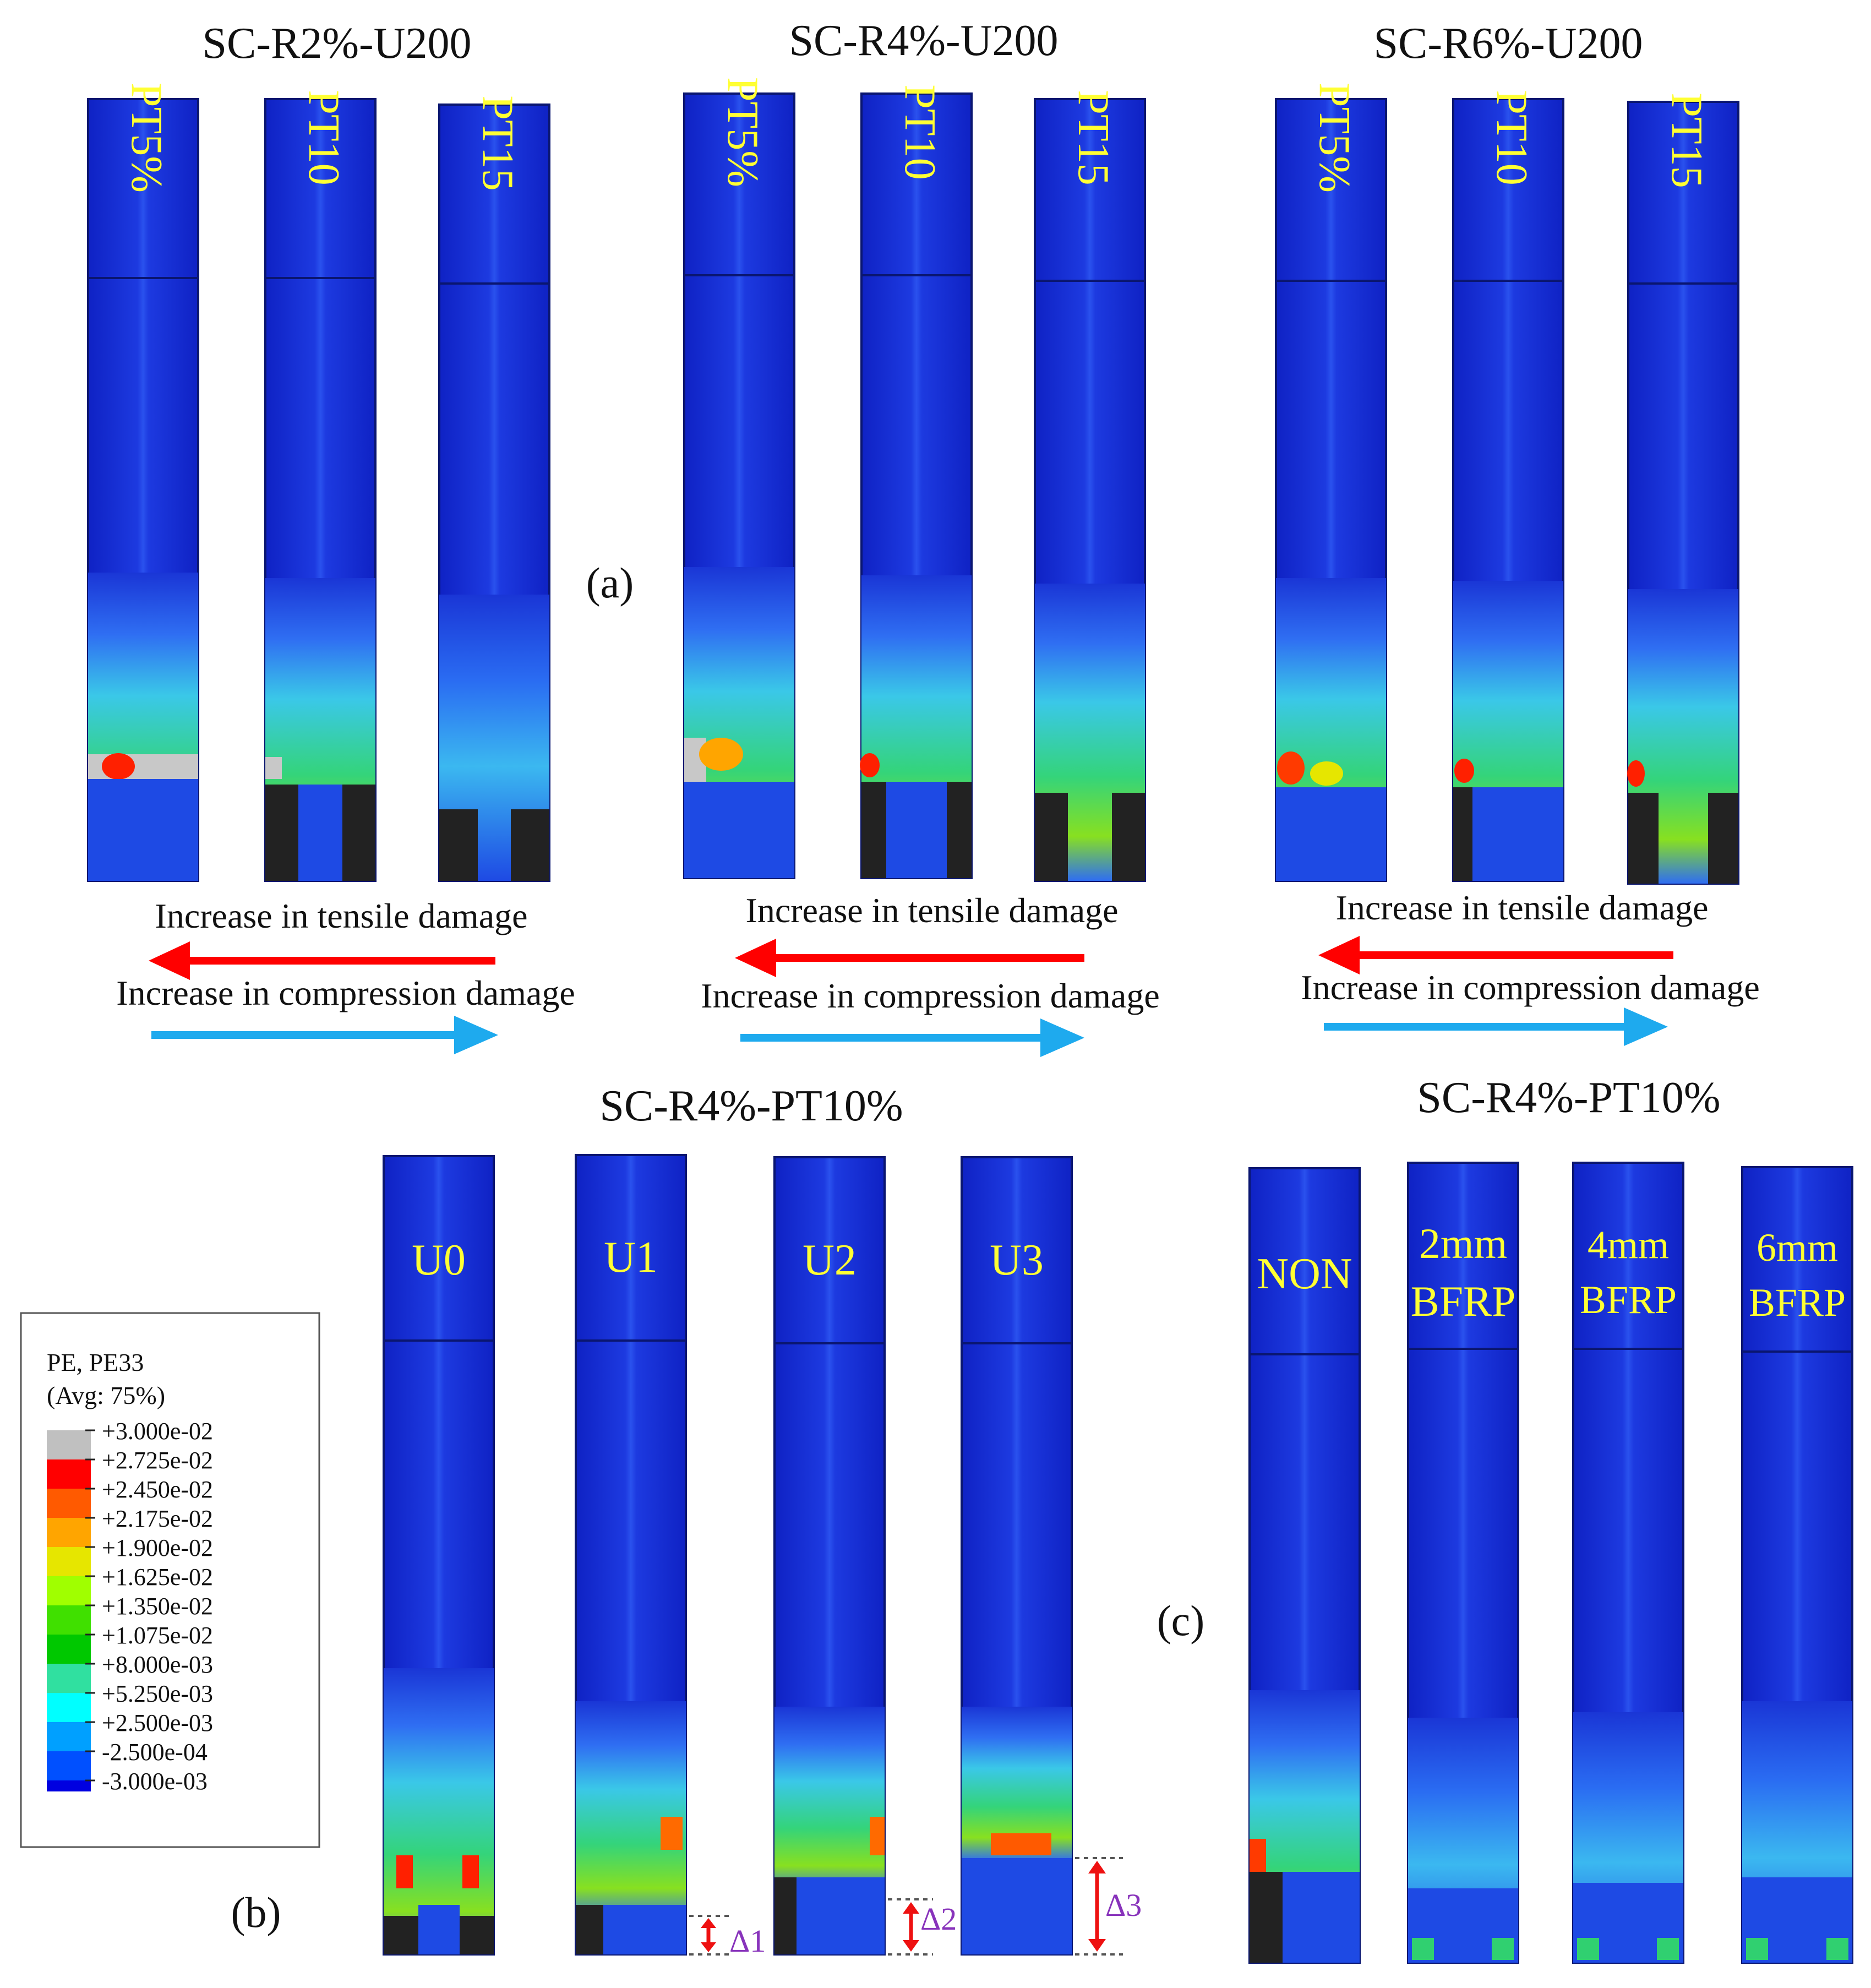  I want to click on legend-level-label: +1.625e-02, so click(157, 1578).